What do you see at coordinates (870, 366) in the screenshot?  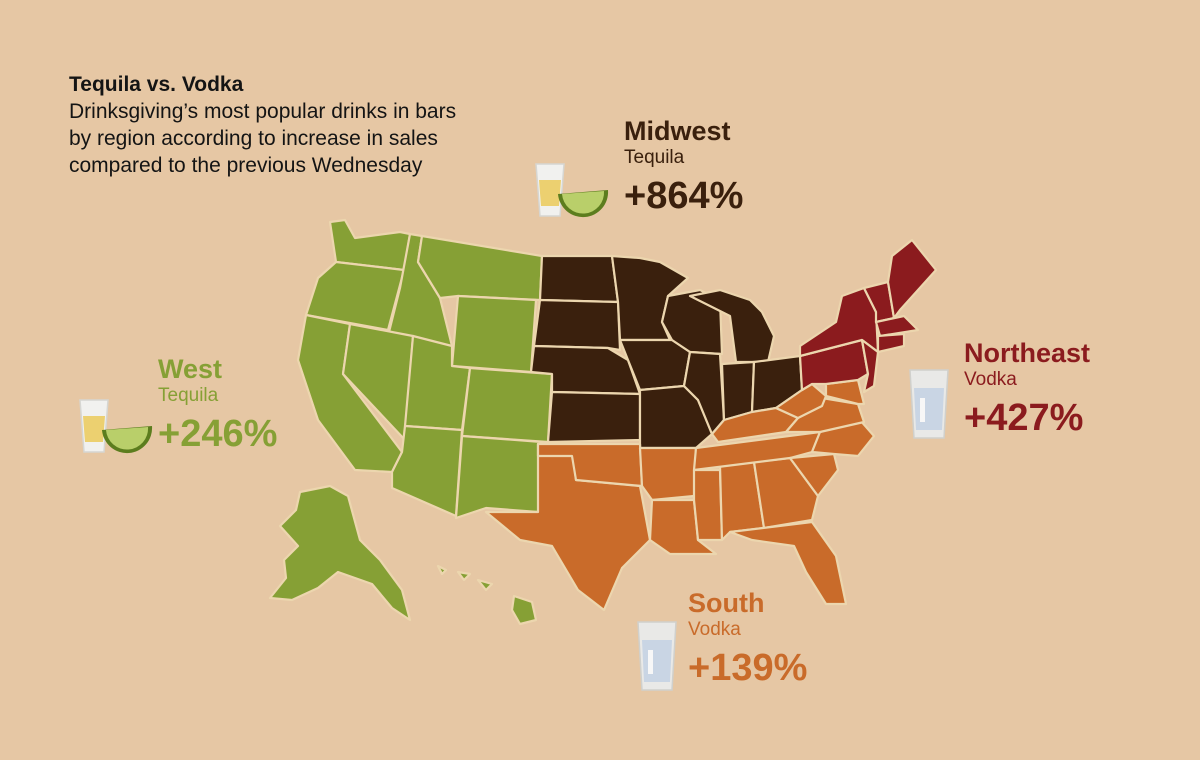 I see `state-new-jersey` at bounding box center [870, 366].